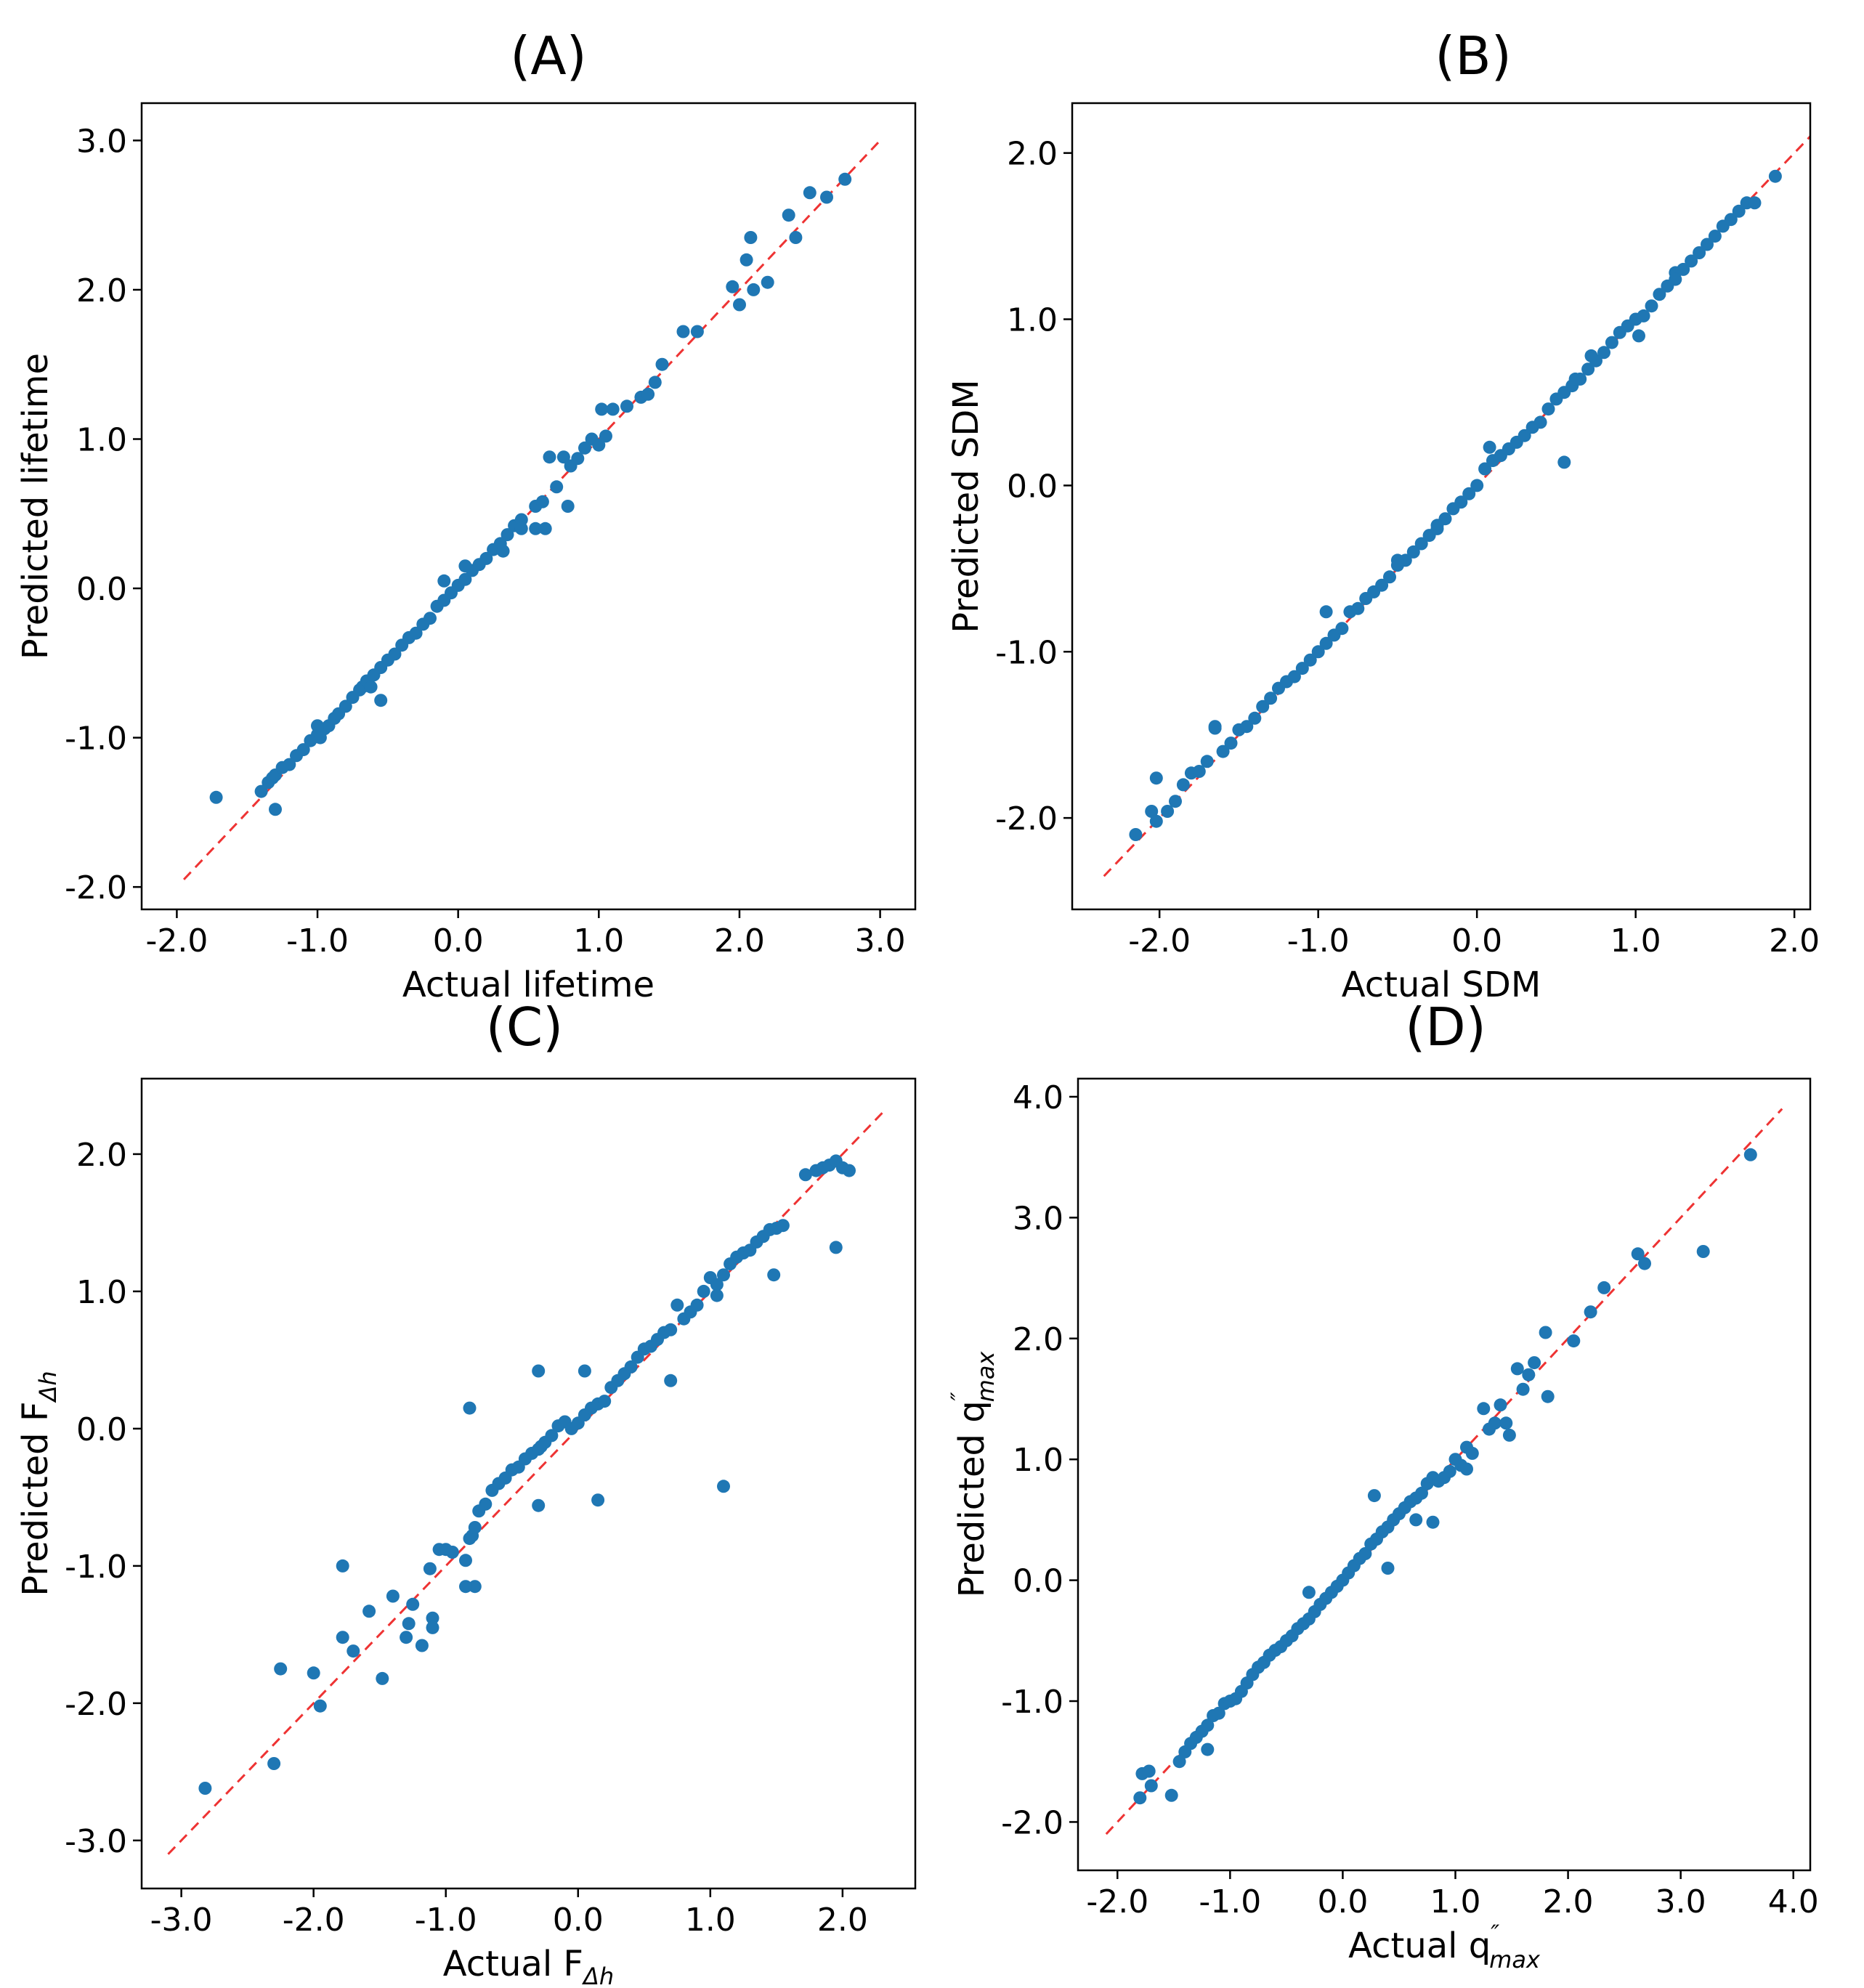  What do you see at coordinates (1635, 940) in the screenshot?
I see `x-tick-label: 1.0` at bounding box center [1635, 940].